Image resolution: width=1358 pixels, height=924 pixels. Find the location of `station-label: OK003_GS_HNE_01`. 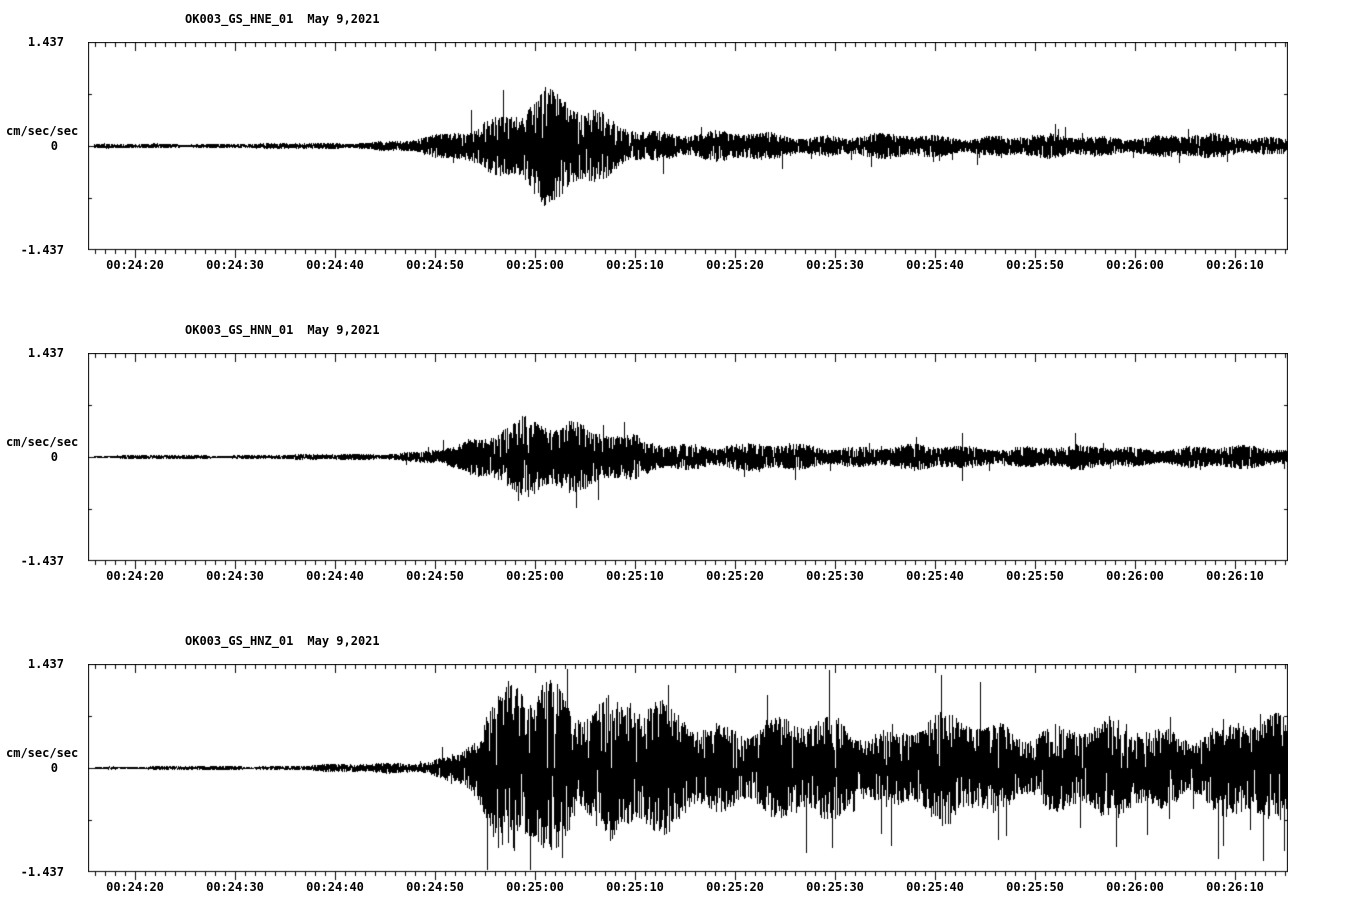

station-label: OK003_GS_HNE_01 is located at coordinates (239, 19).